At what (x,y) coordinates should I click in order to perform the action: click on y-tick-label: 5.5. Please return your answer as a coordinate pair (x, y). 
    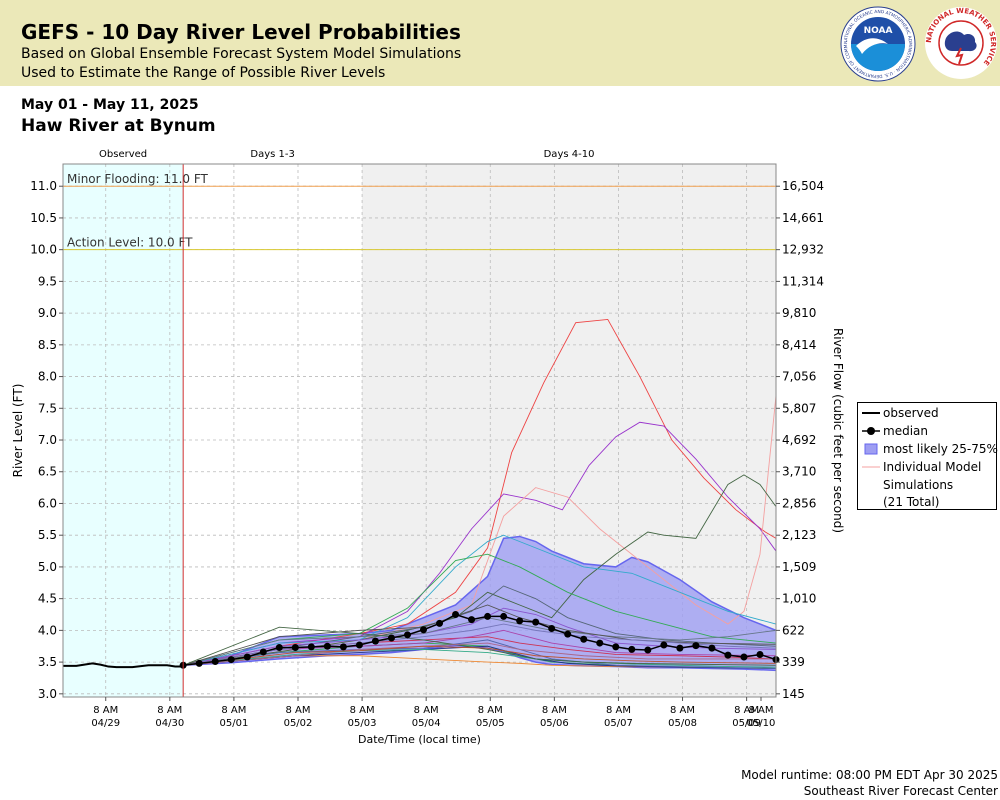
    Looking at the image, I should click on (47, 535).